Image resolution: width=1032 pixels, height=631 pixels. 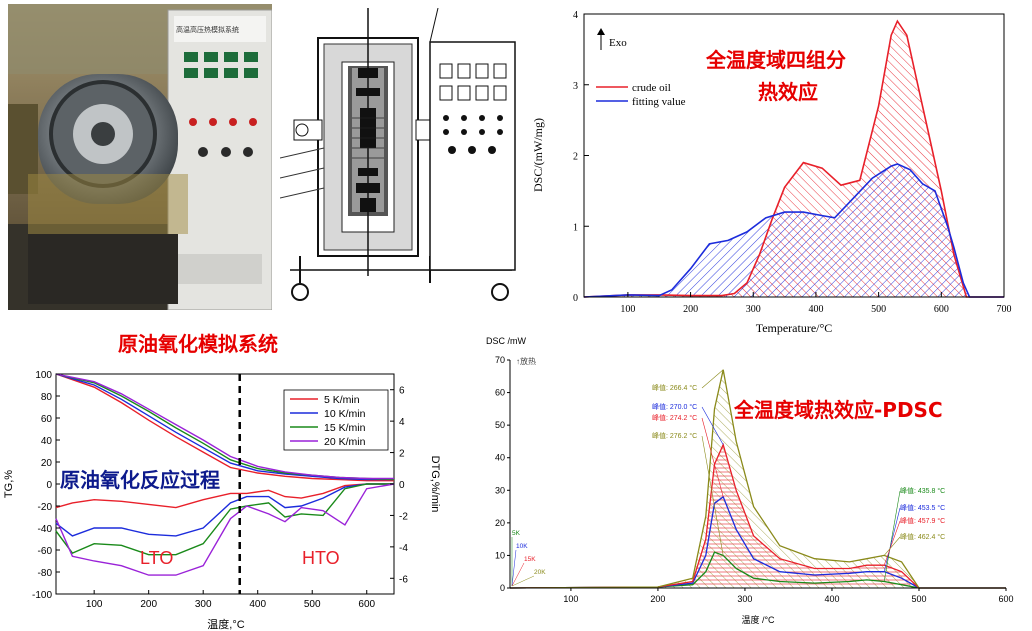 I want to click on tg-ytick-label: 0, so click(x=49, y=485).